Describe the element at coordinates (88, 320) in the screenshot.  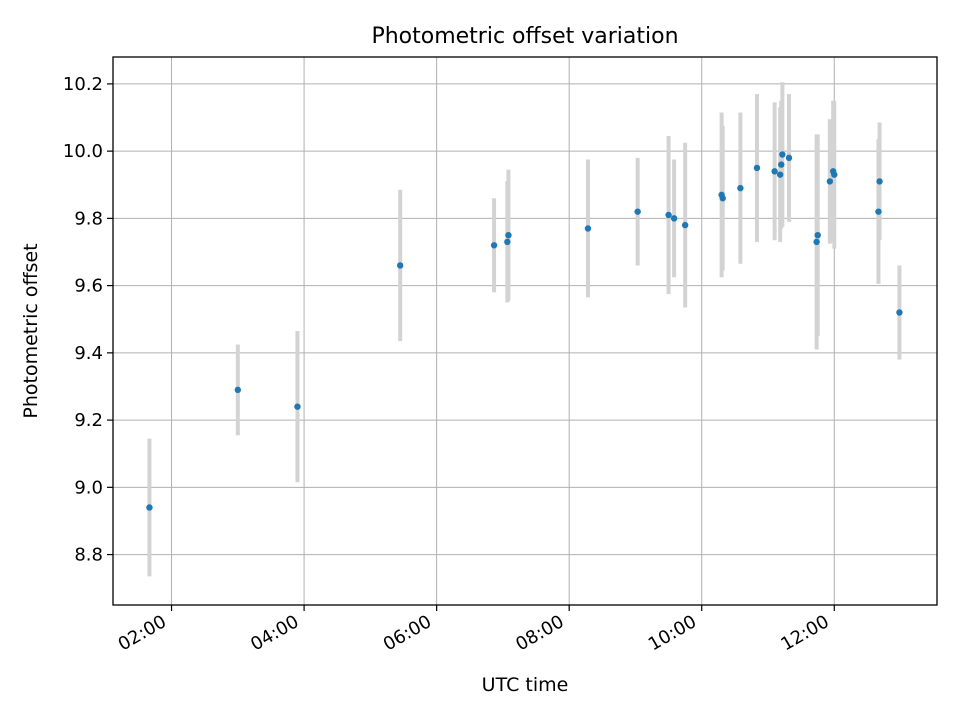
I see `y-axis-ticks: 8.8 9.0 9.2 9.4 9.6 9.8 10.0 10.2` at that location.